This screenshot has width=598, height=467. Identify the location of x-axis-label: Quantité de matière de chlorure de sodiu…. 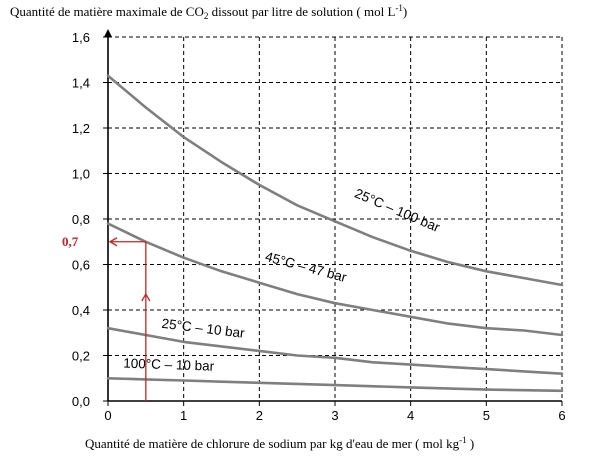
(279, 443).